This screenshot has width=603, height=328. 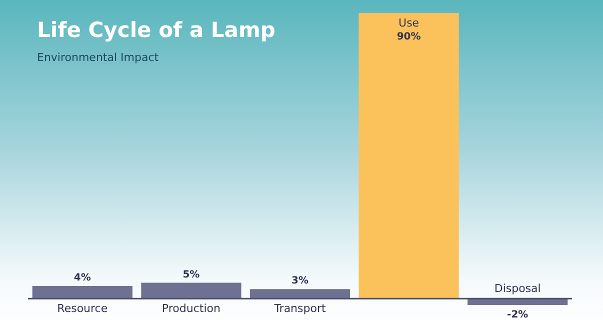 I want to click on chart-title: Life Cycle of a Lamp, so click(x=156, y=30).